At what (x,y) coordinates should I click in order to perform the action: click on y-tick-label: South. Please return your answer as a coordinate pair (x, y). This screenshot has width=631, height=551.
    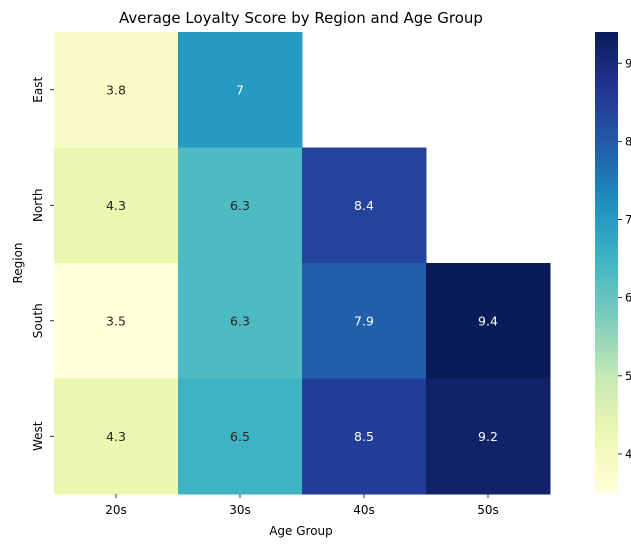
    Looking at the image, I should click on (38, 320).